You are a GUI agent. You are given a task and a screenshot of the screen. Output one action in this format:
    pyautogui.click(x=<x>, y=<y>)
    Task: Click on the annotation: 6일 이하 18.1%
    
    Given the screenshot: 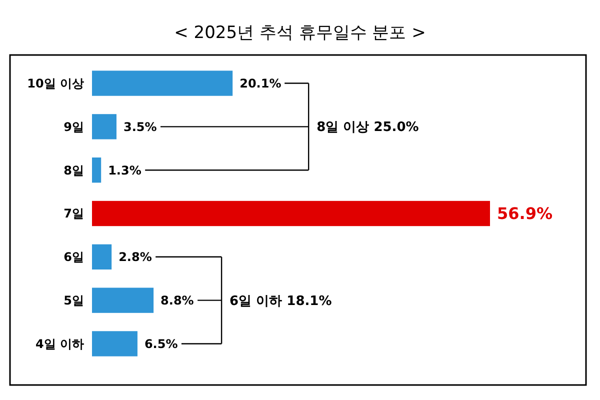 What is the action you would take?
    pyautogui.click(x=281, y=301)
    